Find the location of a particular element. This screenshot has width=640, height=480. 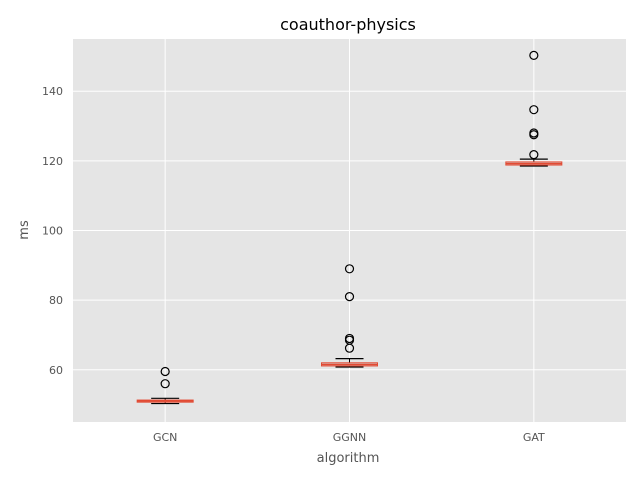

y-tick-label: 80 is located at coordinates (56, 300).